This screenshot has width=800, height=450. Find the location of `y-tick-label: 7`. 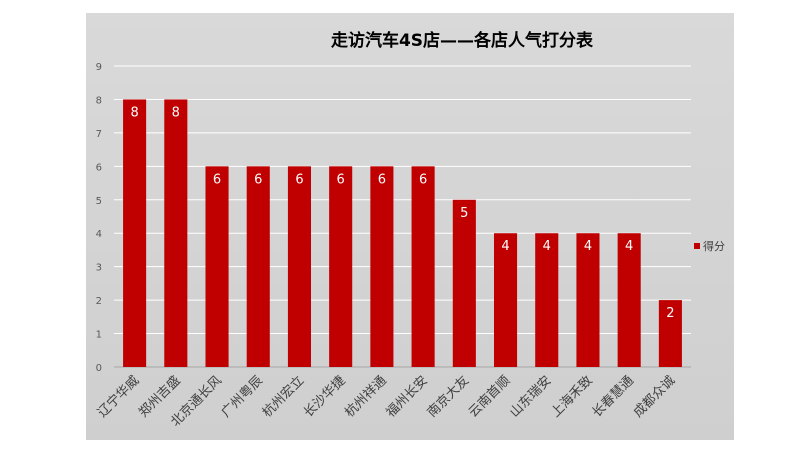

y-tick-label: 7 is located at coordinates (99, 134).